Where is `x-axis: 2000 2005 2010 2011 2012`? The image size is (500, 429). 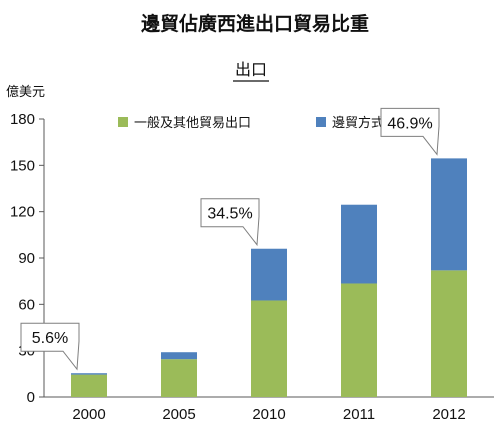
x-axis: 2000 2005 2010 2011 2012 is located at coordinates (269, 409).